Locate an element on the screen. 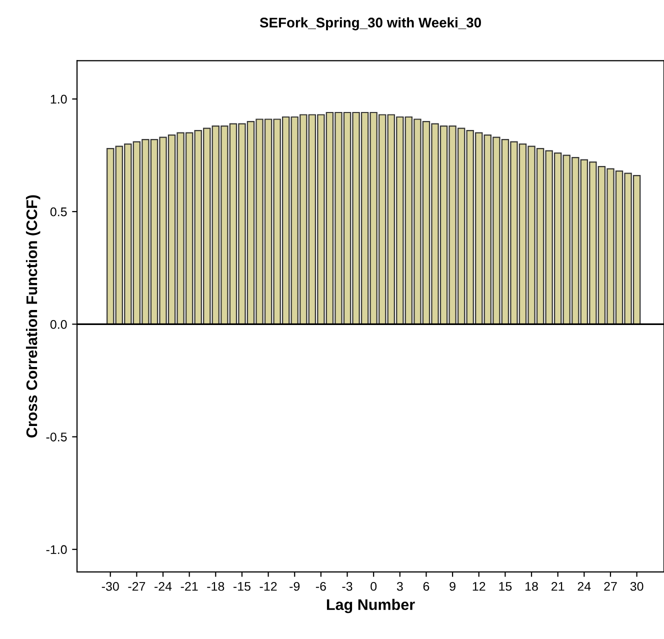 This screenshot has height=639, width=664. x-tick-label: 24 is located at coordinates (584, 586).